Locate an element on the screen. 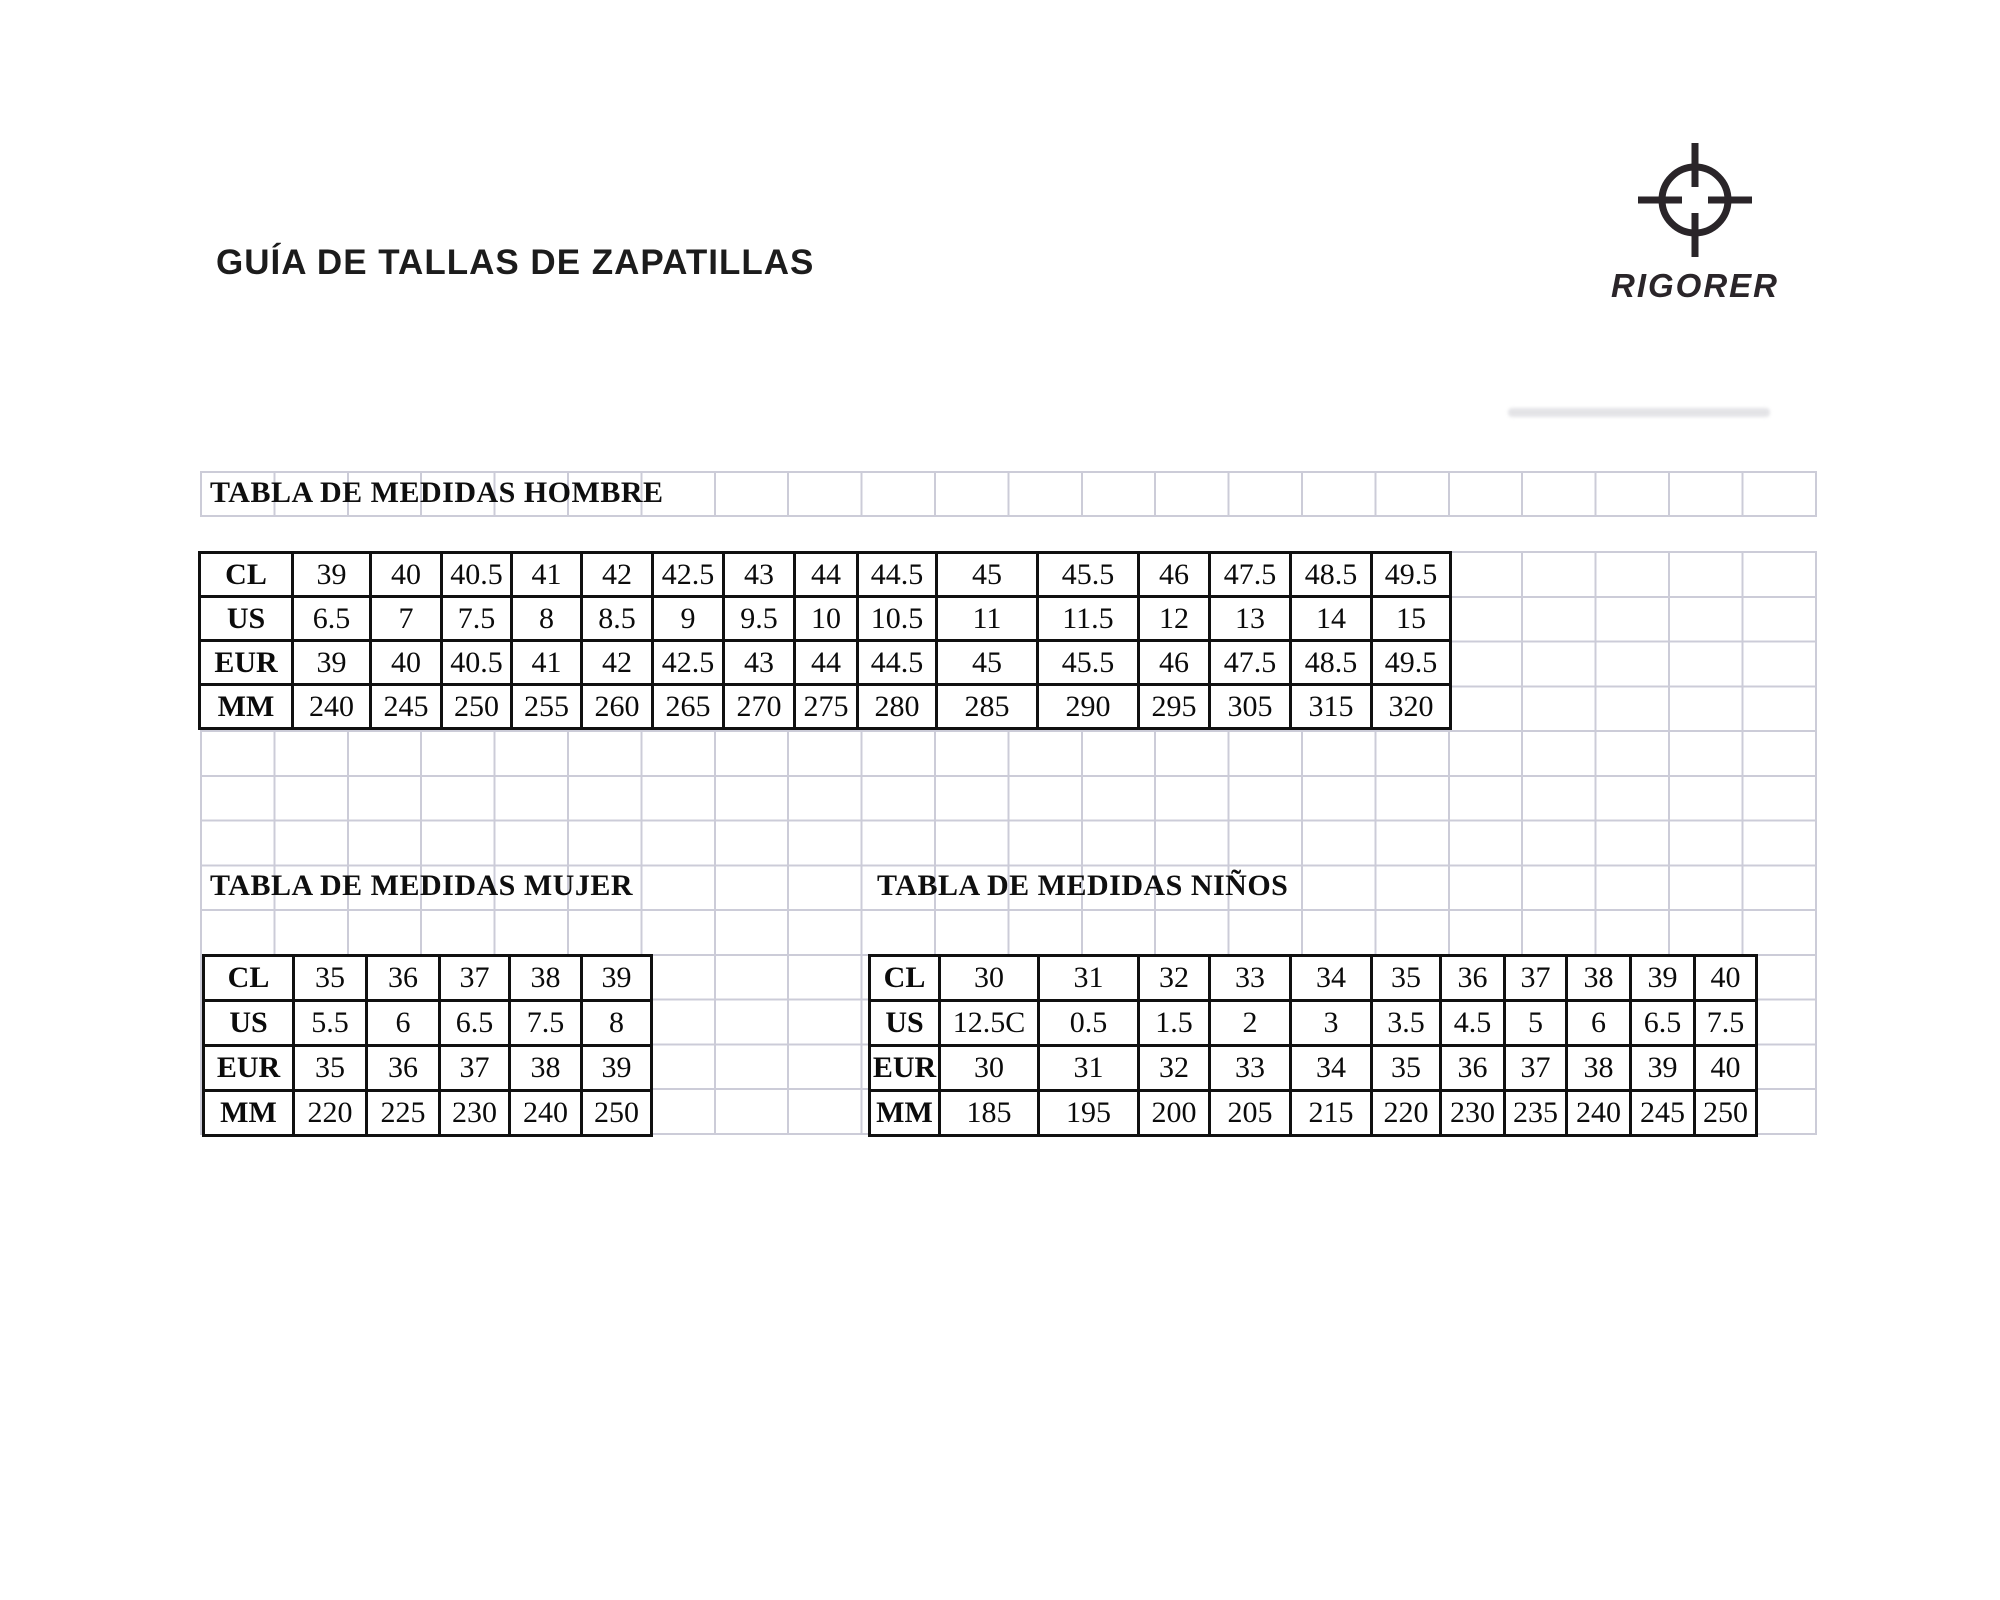 The image size is (2000, 1600). size-cell: 44.5 is located at coordinates (897, 574).